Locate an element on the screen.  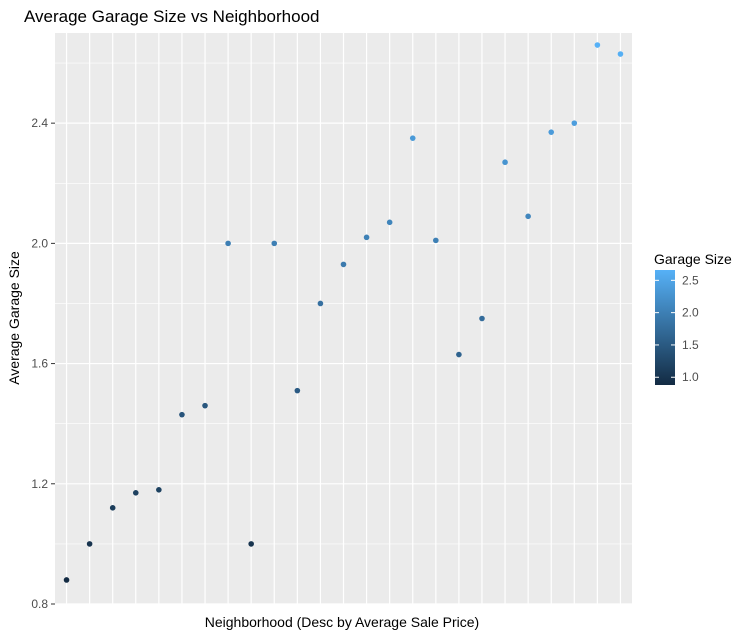
legend: Garage Size 1.0 1.5 2.0 2.5 is located at coordinates (693, 318).